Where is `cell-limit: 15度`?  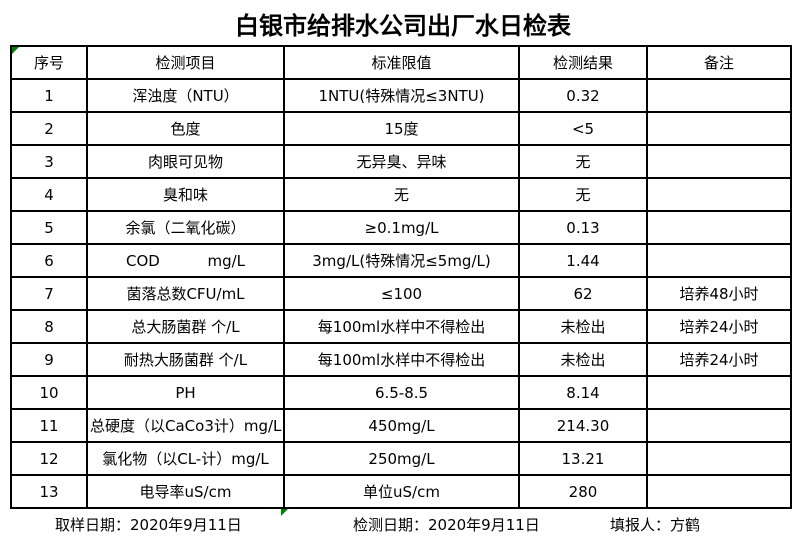
cell-limit: 15度 is located at coordinates (401, 128).